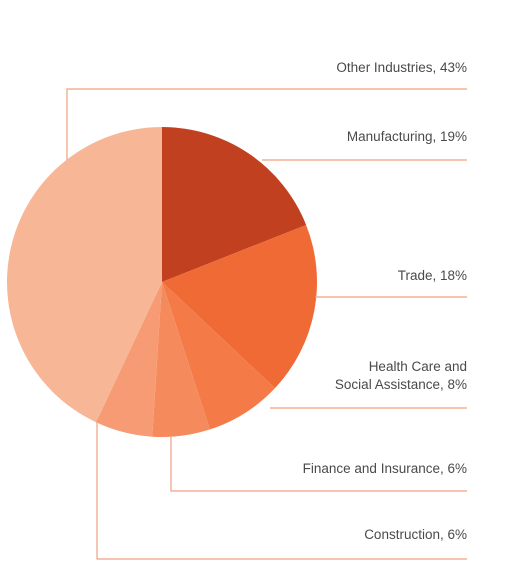 The width and height of the screenshot is (507, 580). What do you see at coordinates (385, 468) in the screenshot?
I see `slice-label: Finance and Insurance, 6%` at bounding box center [385, 468].